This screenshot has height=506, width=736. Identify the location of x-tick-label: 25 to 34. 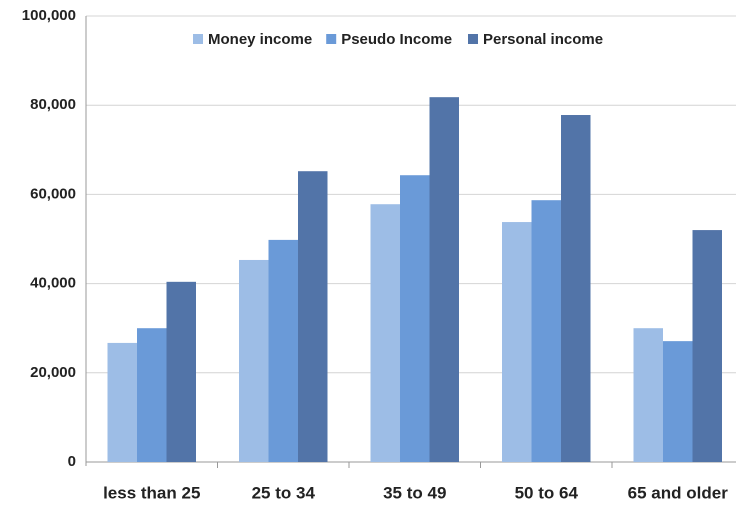
(284, 492).